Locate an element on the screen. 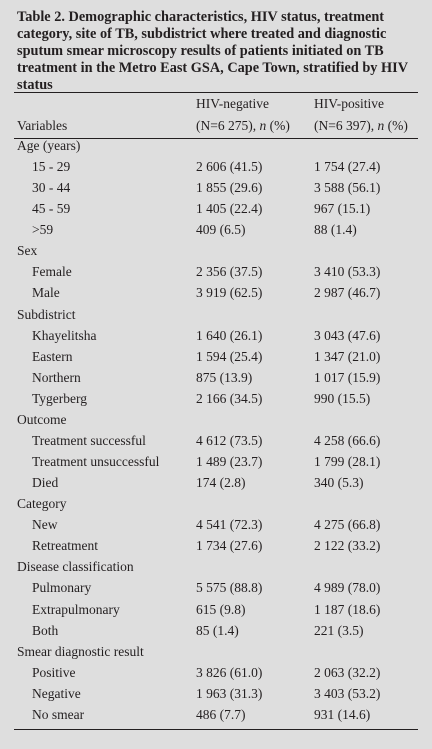  row-label: Pulmonary is located at coordinates (62, 588).